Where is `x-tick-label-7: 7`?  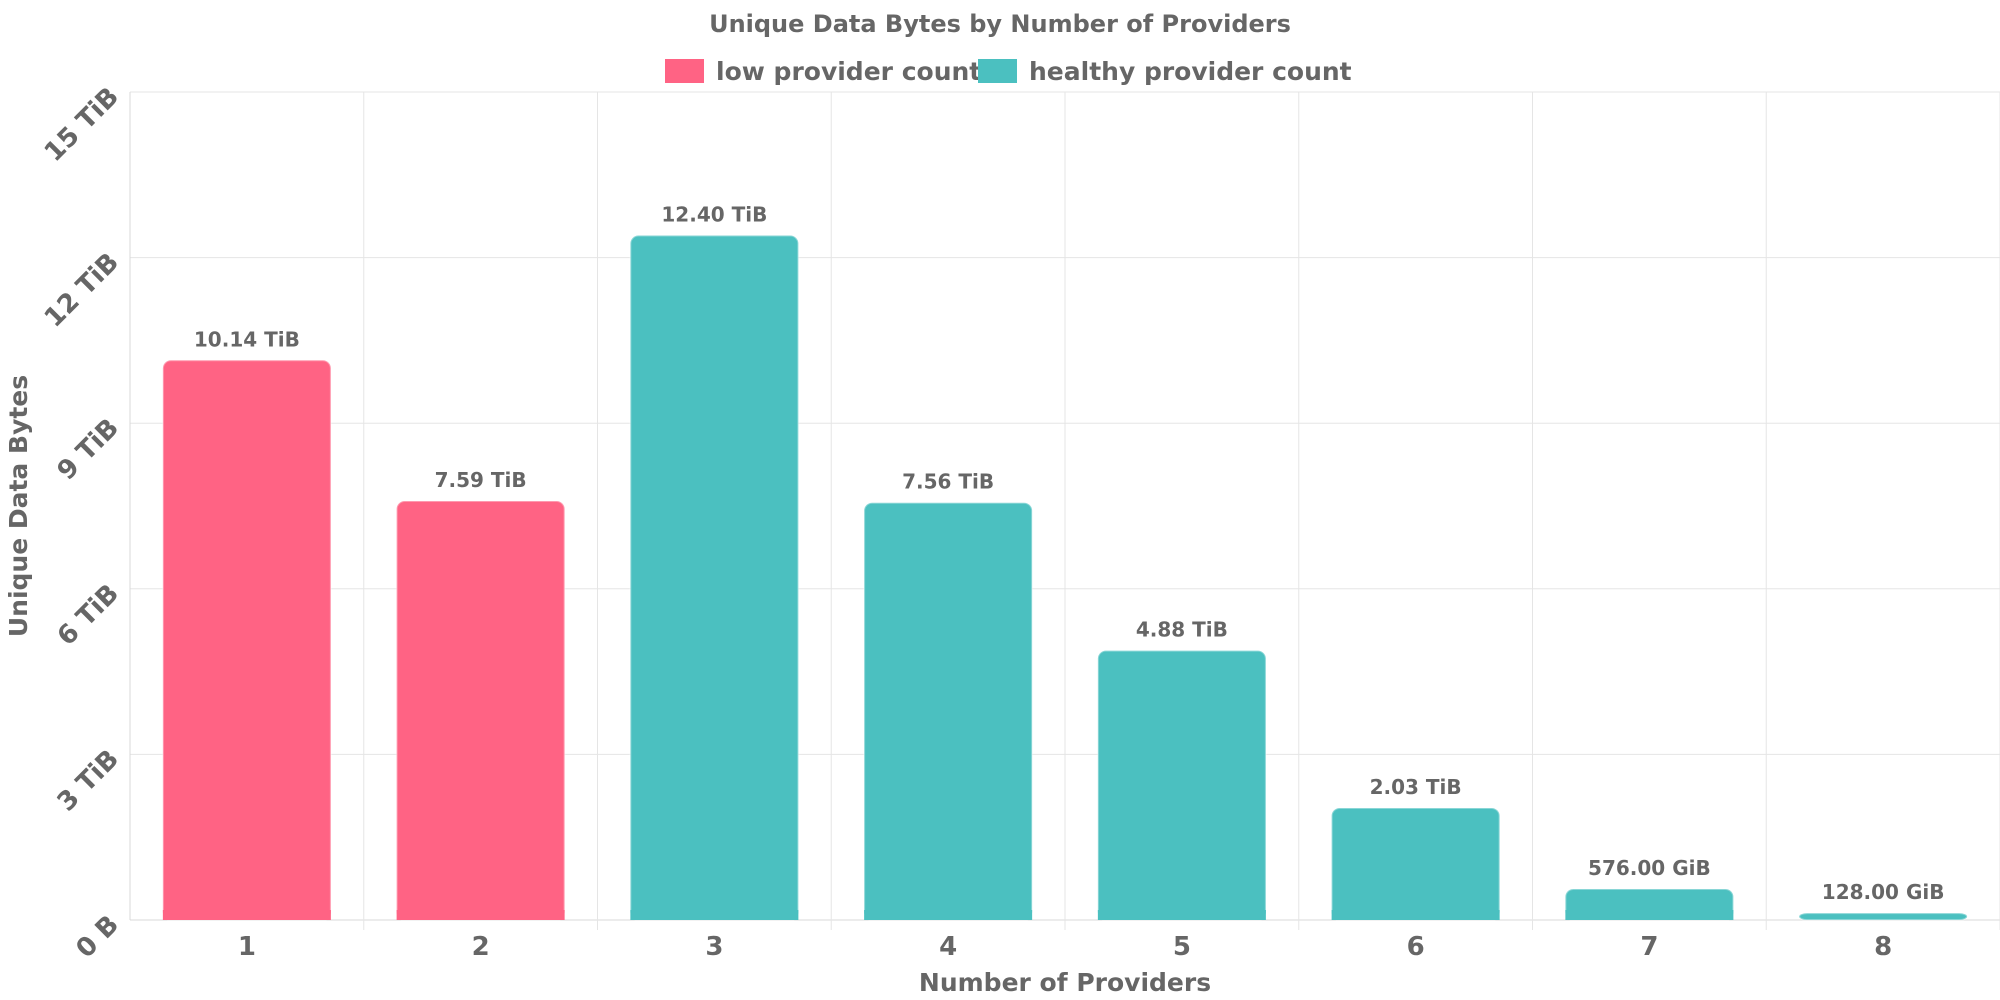
x-tick-label-7: 7 is located at coordinates (1649, 947).